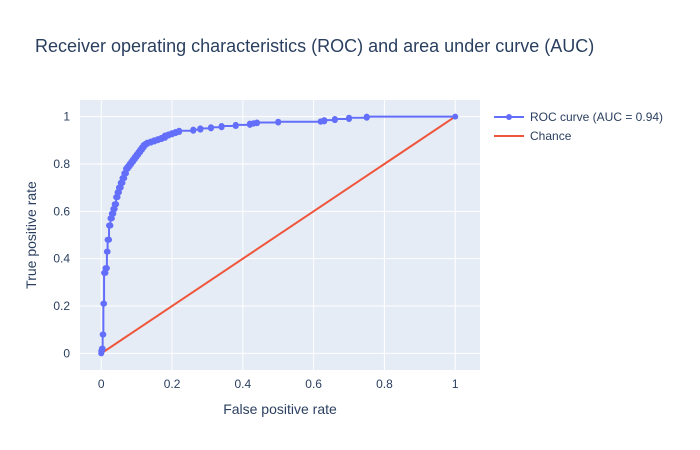 This screenshot has height=450, width=700. What do you see at coordinates (278, 384) in the screenshot?
I see `x-tick-labels: 0 0.2 0.4 0.6 0.8 1` at bounding box center [278, 384].